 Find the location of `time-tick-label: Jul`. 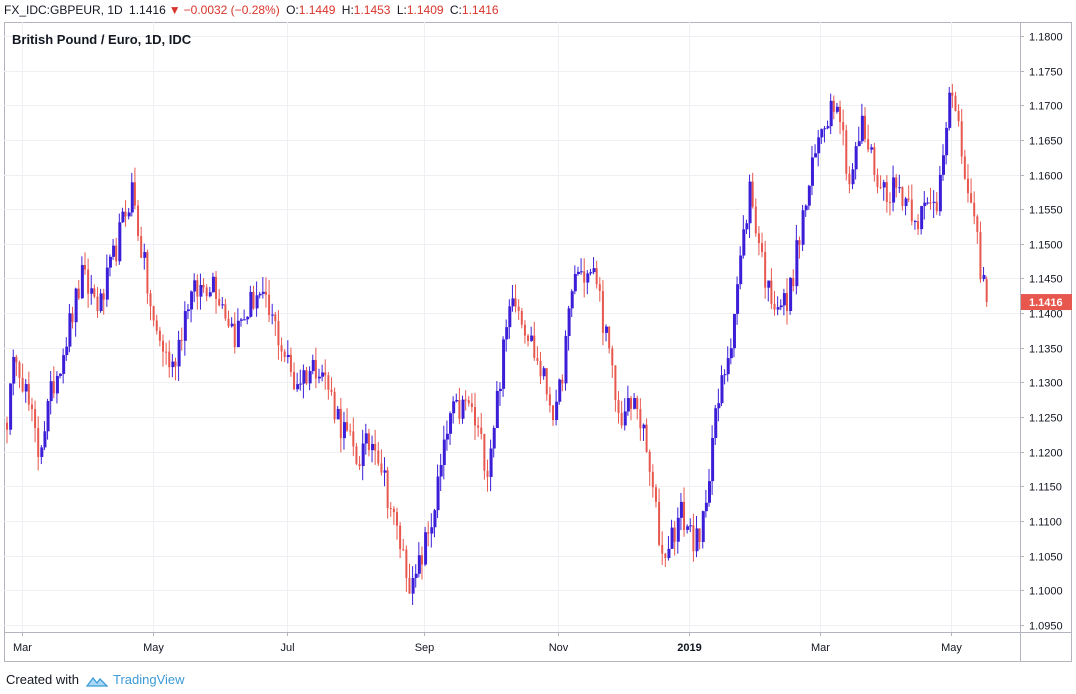

time-tick-label: Jul is located at coordinates (287, 648).